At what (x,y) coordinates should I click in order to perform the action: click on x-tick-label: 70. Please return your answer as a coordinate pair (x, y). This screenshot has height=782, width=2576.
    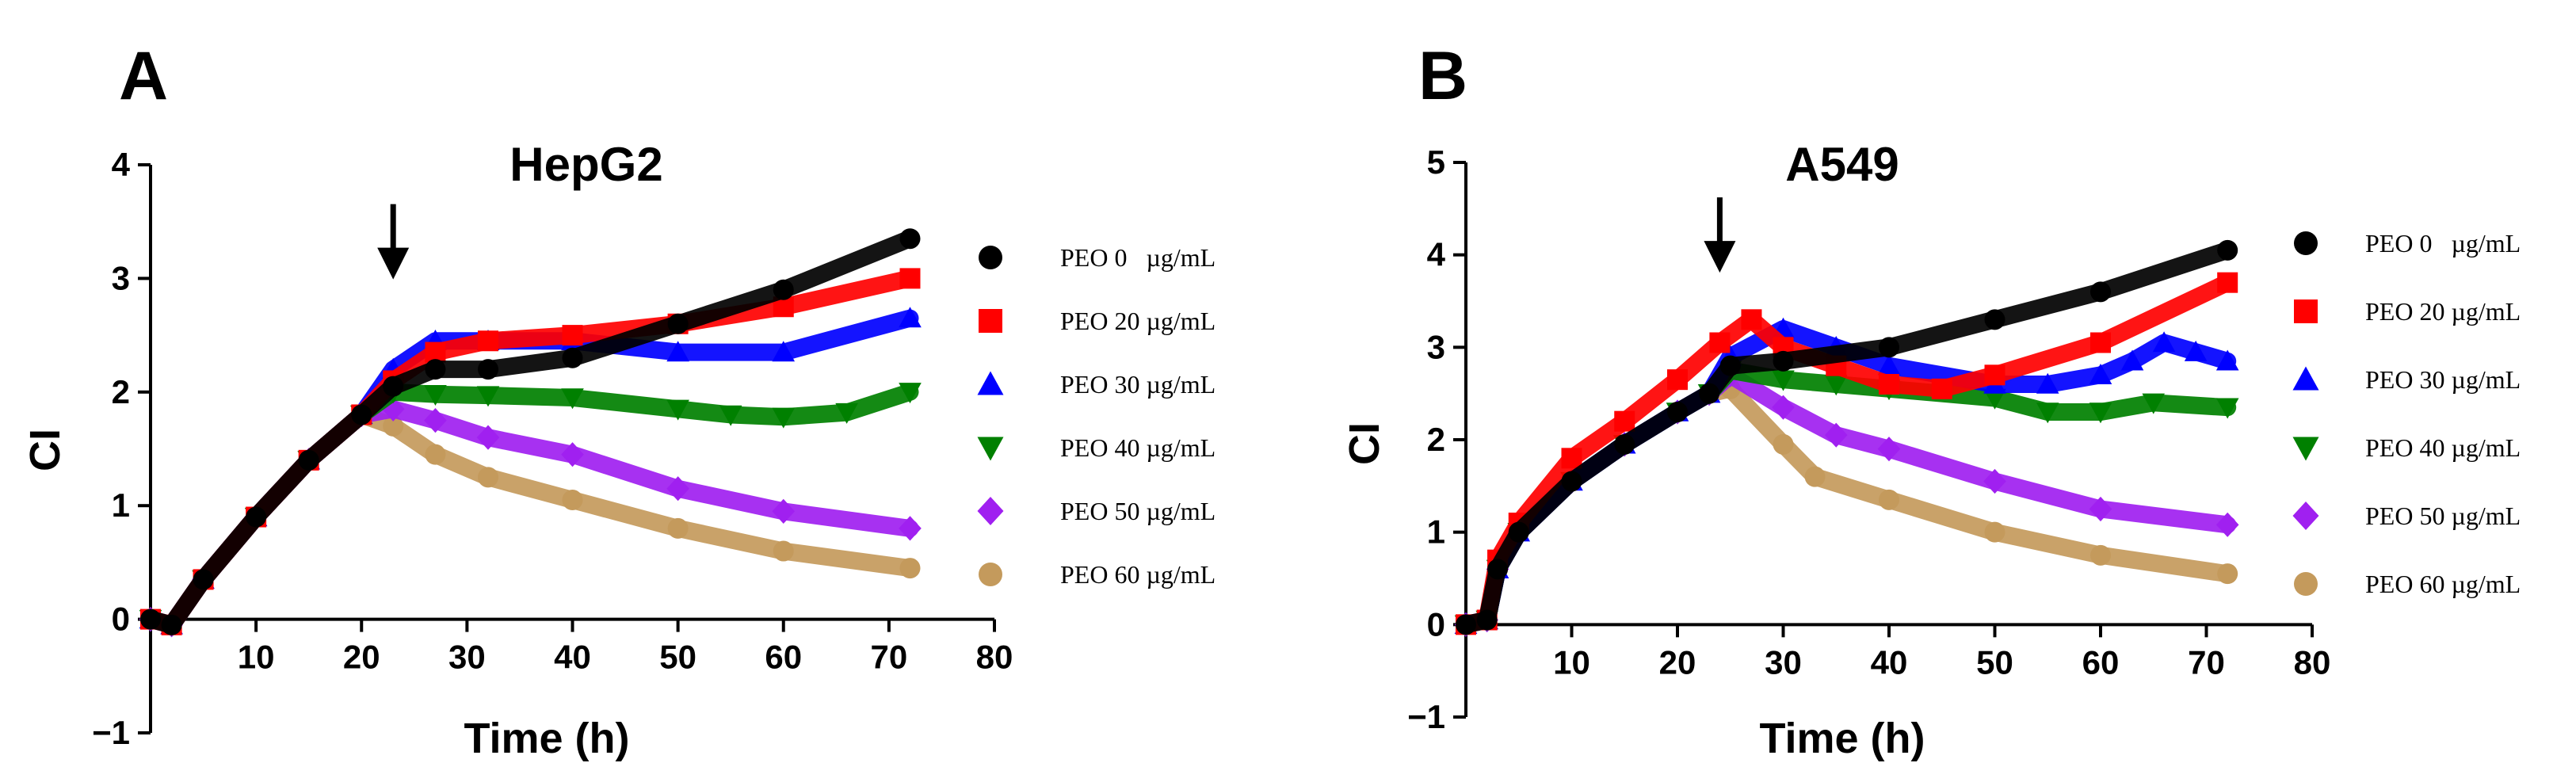
    Looking at the image, I should click on (889, 657).